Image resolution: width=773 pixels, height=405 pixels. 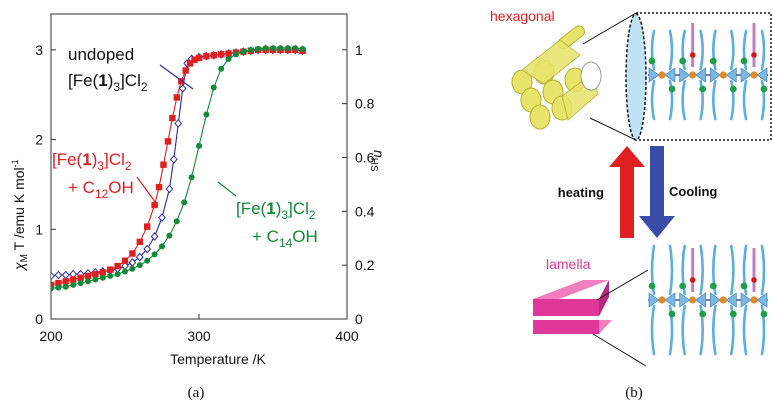 What do you see at coordinates (20, 215) in the screenshot?
I see `y-axis-label-left: χM T /emu K mol-1` at bounding box center [20, 215].